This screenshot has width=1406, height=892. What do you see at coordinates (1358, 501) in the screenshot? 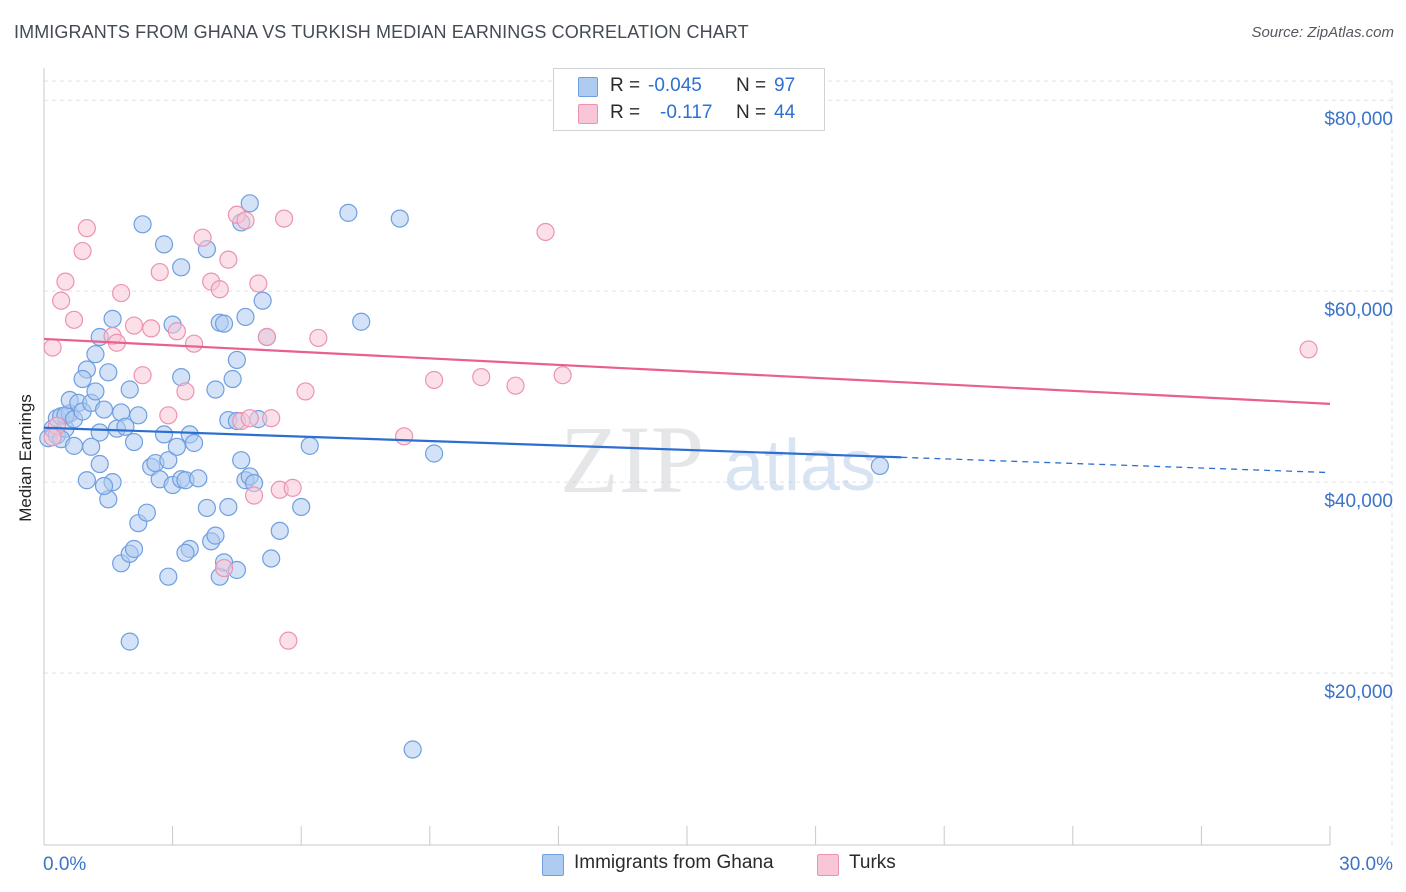
I see `y-tick-label: $40,000` at bounding box center [1358, 501].